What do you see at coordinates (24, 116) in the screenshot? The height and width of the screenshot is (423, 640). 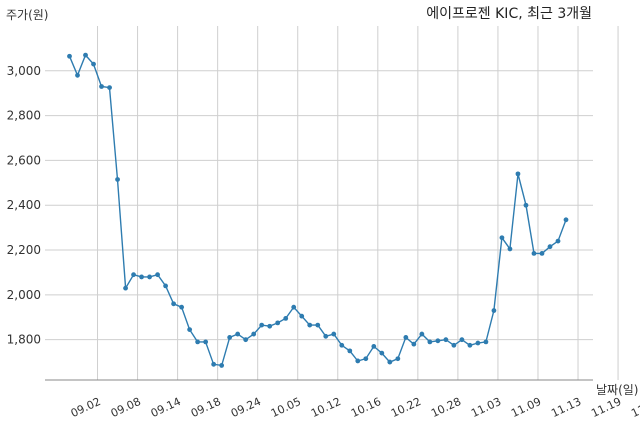 I see `y-tick-label: 2,800` at bounding box center [24, 116].